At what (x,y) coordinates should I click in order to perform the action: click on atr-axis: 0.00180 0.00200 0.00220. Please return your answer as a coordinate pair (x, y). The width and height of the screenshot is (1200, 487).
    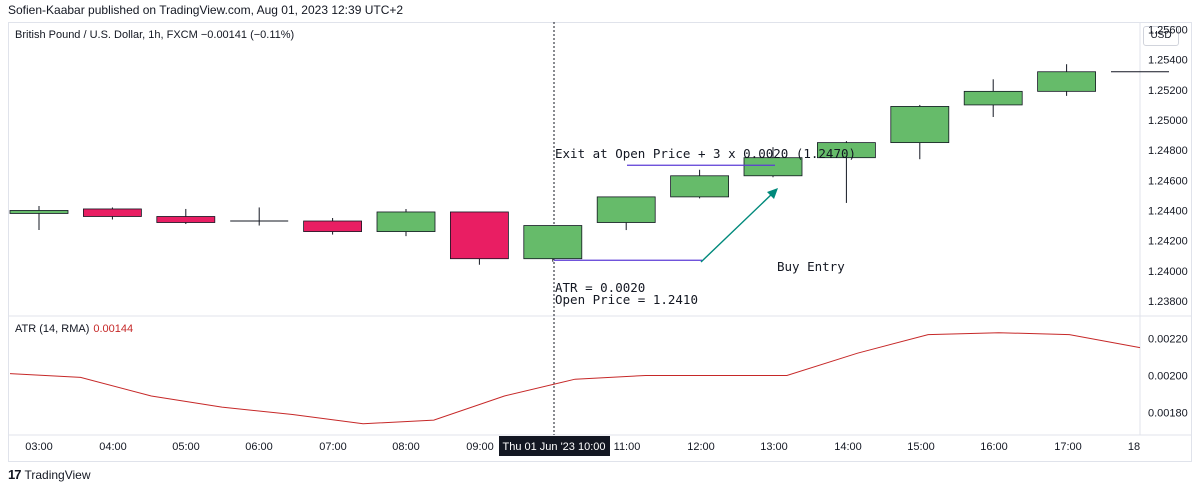
    Looking at the image, I should click on (1168, 376).